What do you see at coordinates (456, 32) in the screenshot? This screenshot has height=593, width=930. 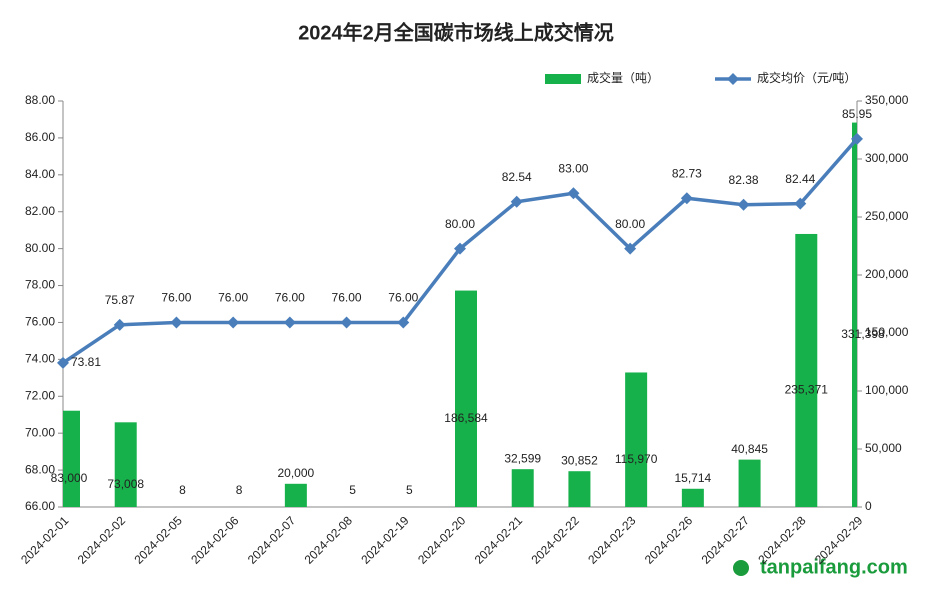 I see `chart-title: 2024年2月全国碳市场线上成交情况` at bounding box center [456, 32].